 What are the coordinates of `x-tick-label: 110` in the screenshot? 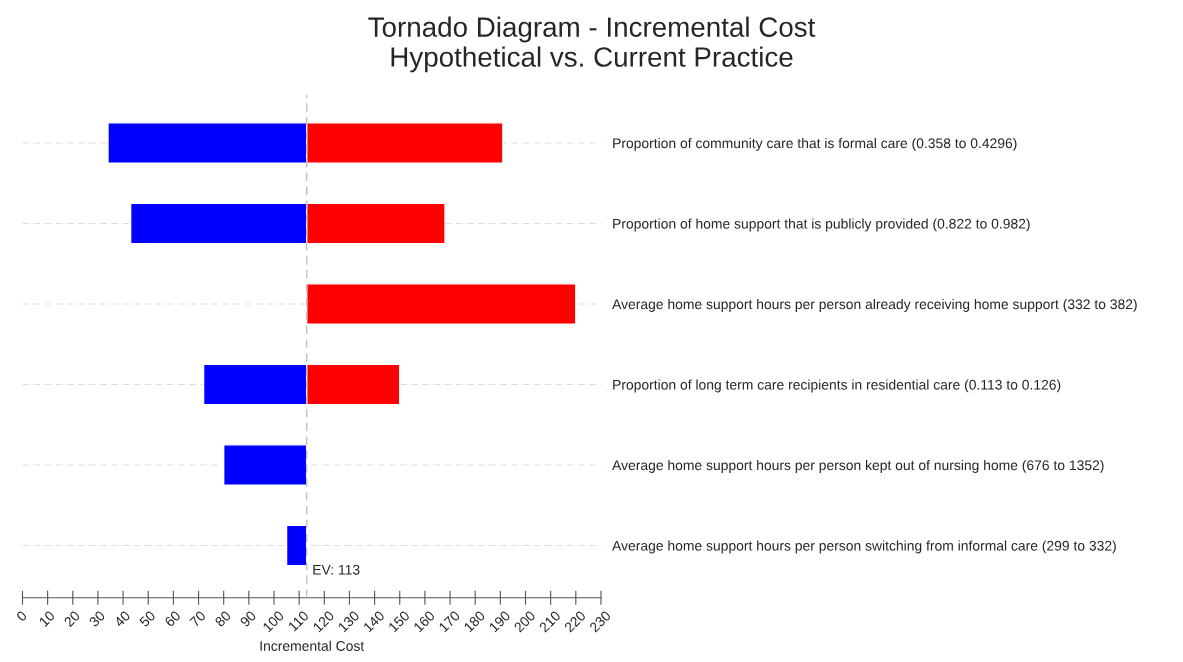 It's located at (298, 621).